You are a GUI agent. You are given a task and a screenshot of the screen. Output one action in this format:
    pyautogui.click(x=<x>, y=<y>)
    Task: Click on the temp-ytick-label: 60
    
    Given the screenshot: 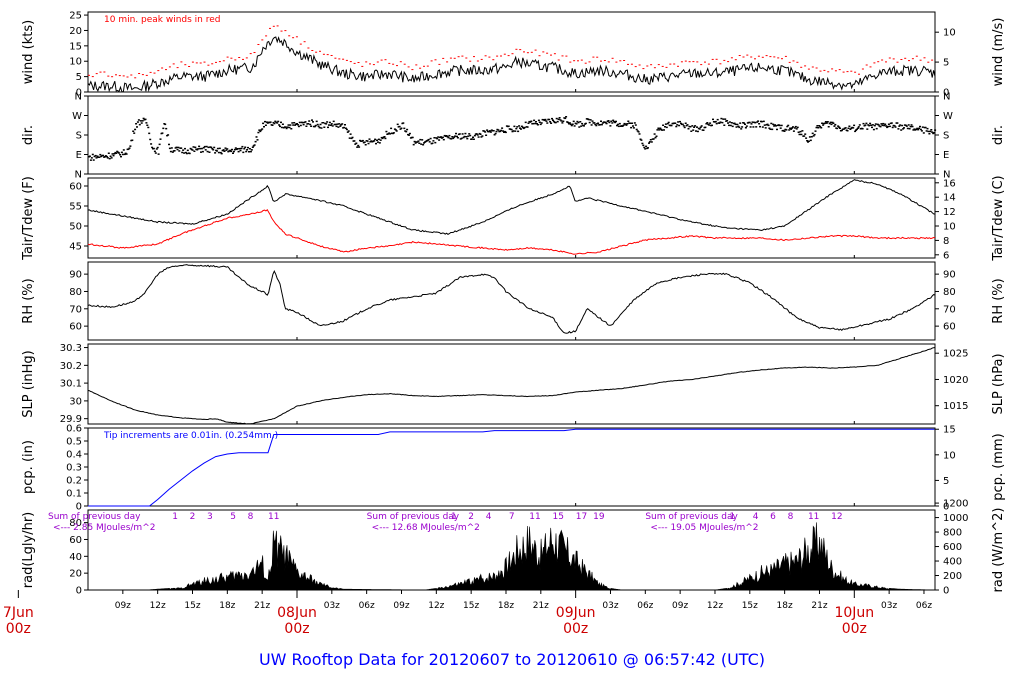 What is the action you would take?
    pyautogui.click(x=75, y=187)
    